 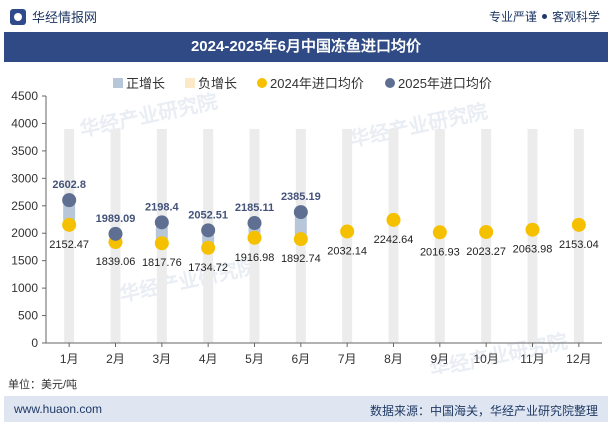 I want to click on y-tick-label: 1500, so click(x=24, y=261).